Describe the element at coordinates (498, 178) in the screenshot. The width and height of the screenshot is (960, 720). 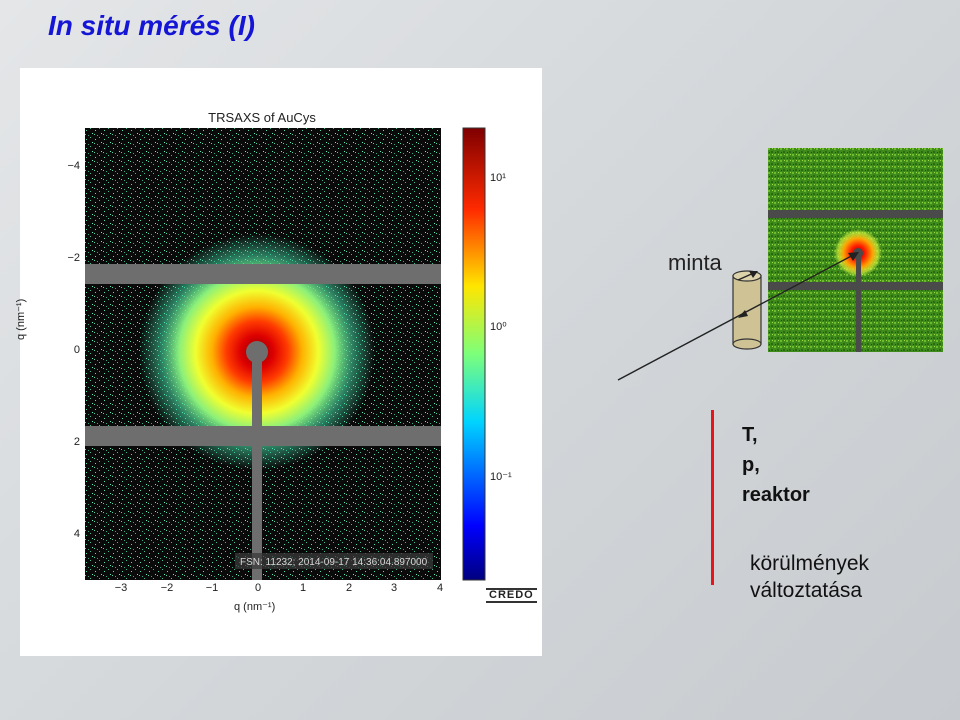
I see `colorbar-tick: 10¹` at that location.